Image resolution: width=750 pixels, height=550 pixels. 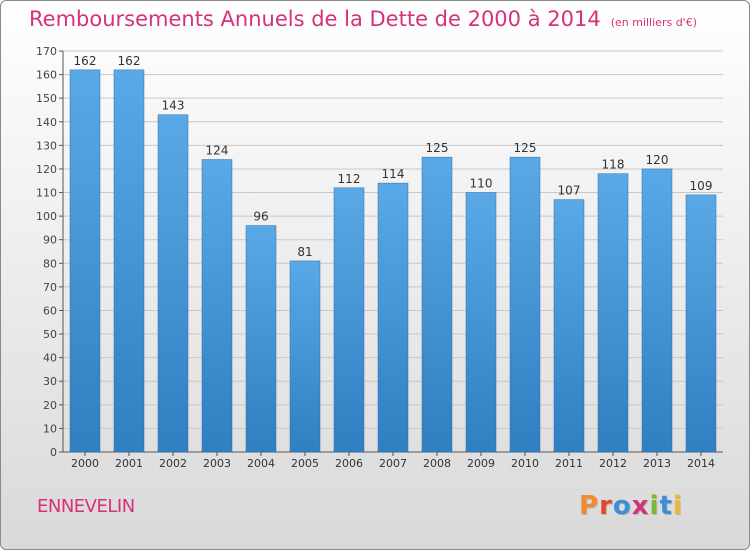 What do you see at coordinates (393, 174) in the screenshot?
I see `data-label-2007: 114` at bounding box center [393, 174].